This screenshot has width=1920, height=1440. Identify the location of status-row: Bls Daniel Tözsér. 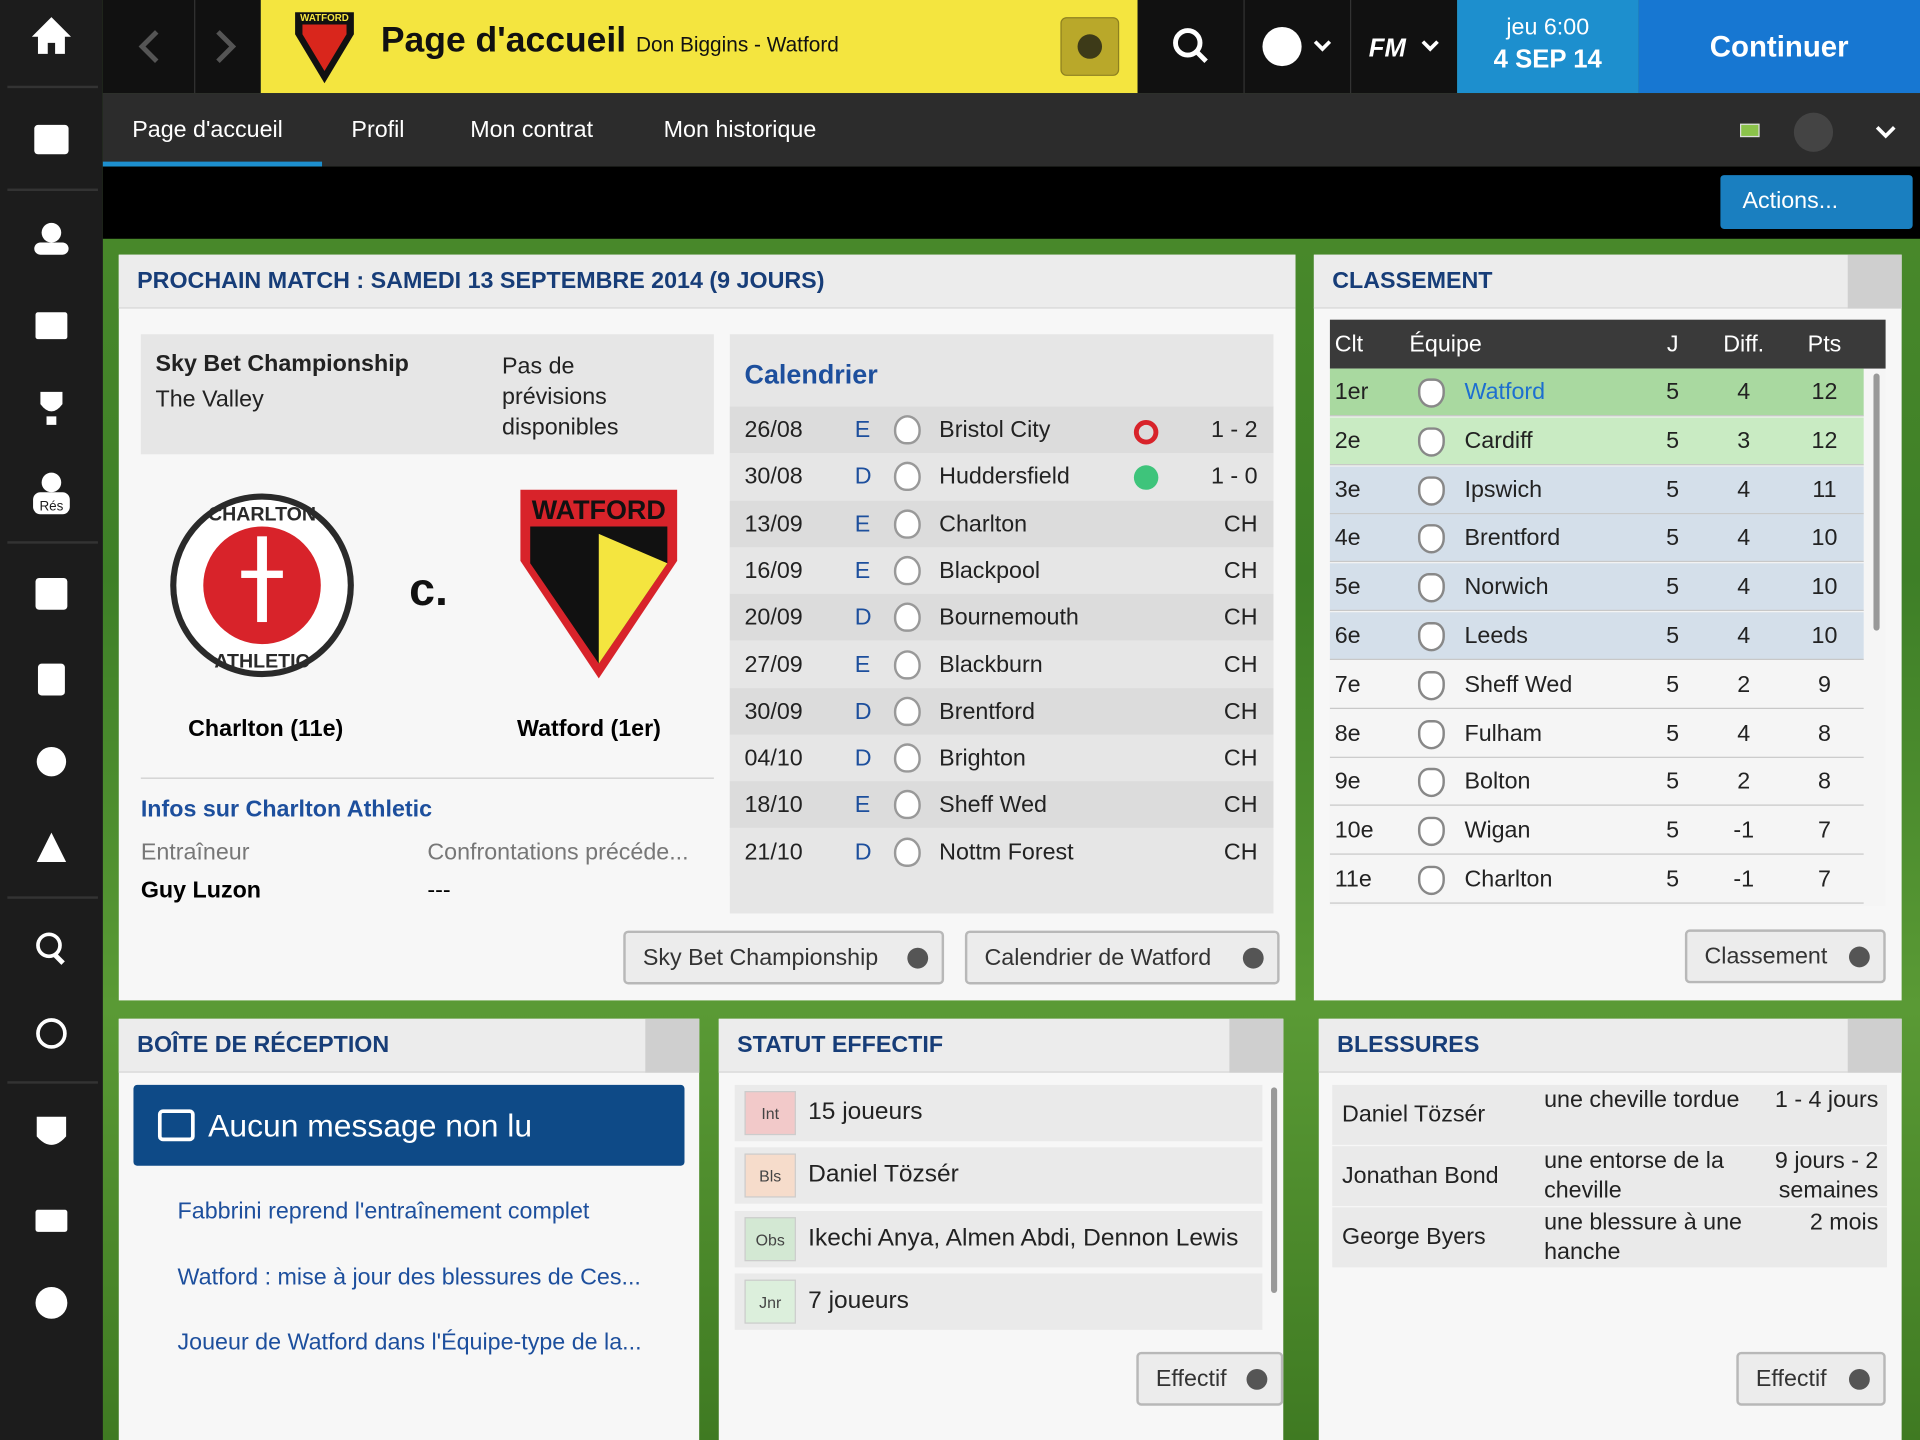
(998, 1176).